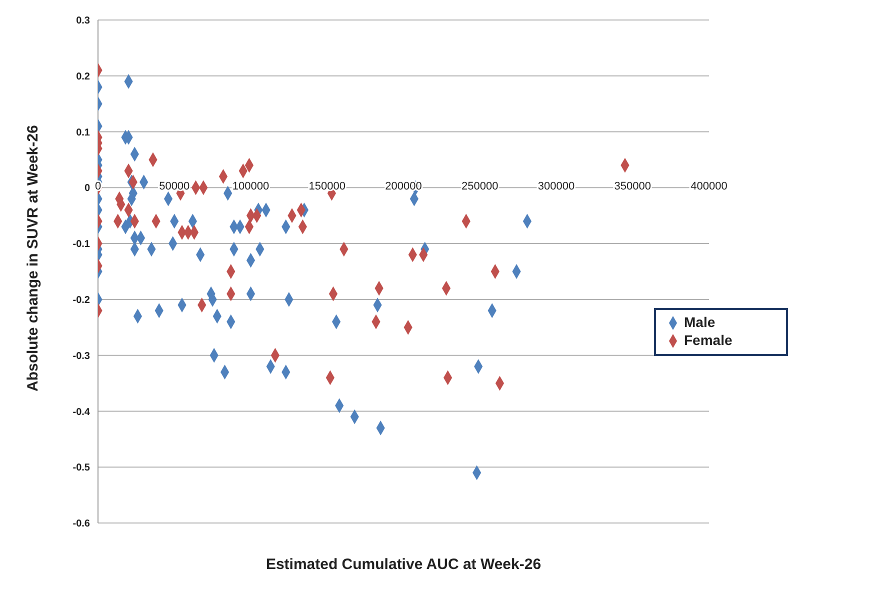  Describe the element at coordinates (81, 356) in the screenshot. I see `y-tick-label: -0.3` at that location.